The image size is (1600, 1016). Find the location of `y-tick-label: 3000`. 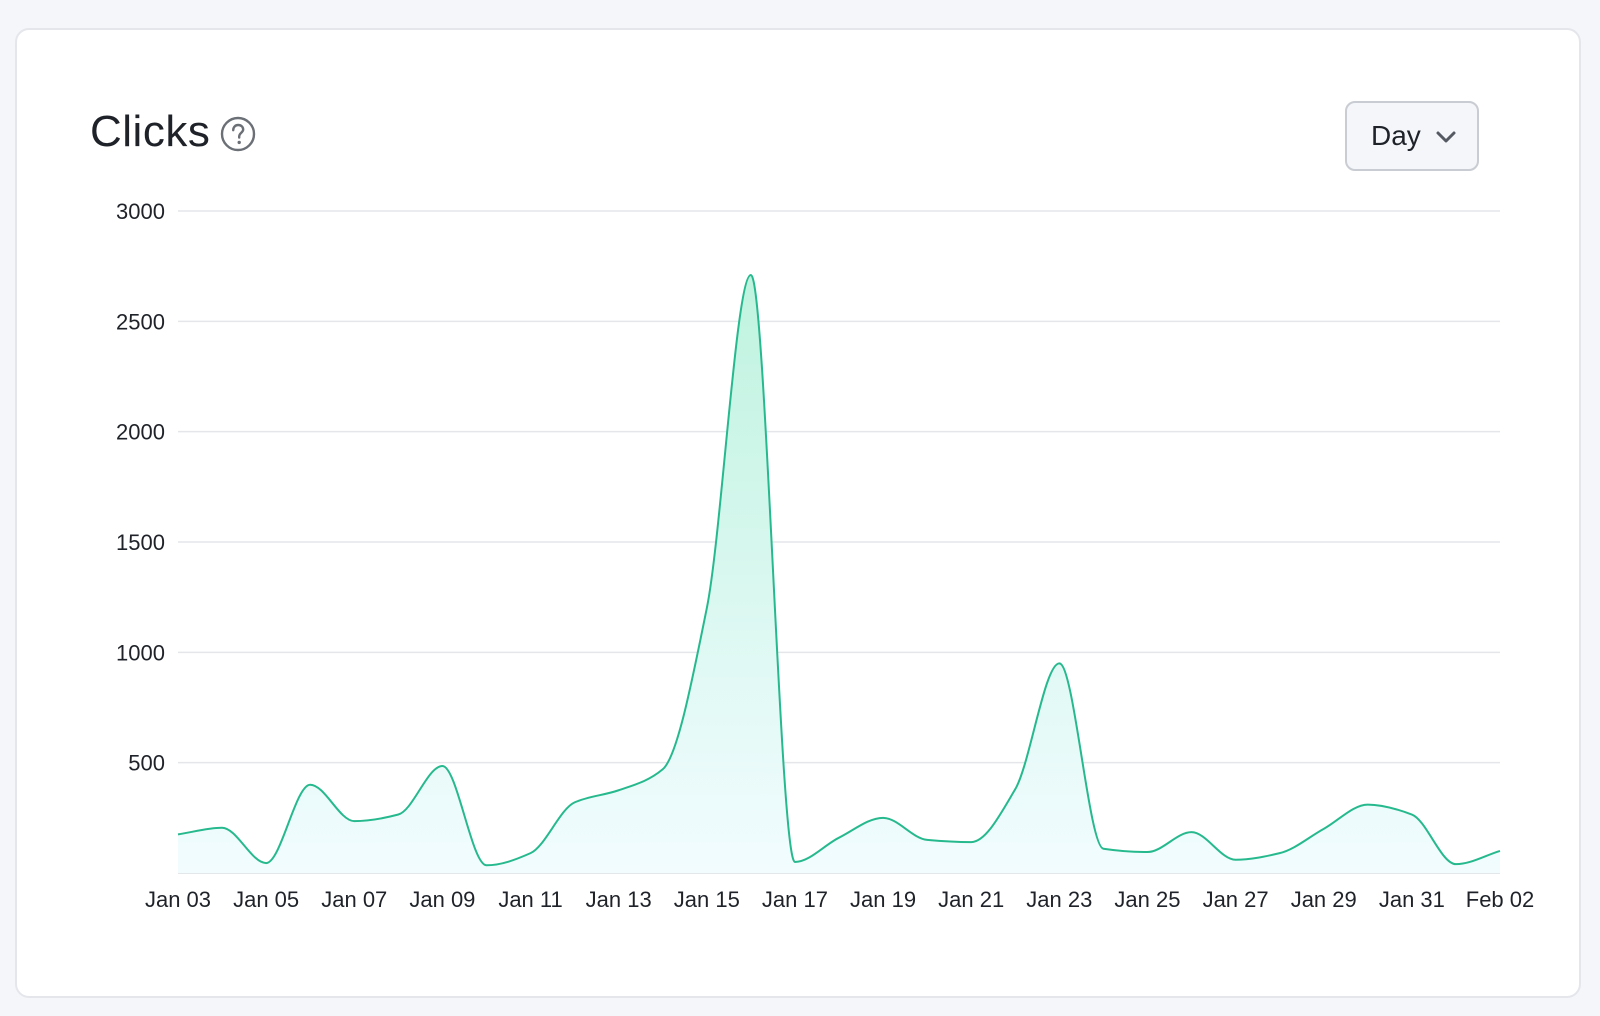

y-tick-label: 3000 is located at coordinates (140, 211).